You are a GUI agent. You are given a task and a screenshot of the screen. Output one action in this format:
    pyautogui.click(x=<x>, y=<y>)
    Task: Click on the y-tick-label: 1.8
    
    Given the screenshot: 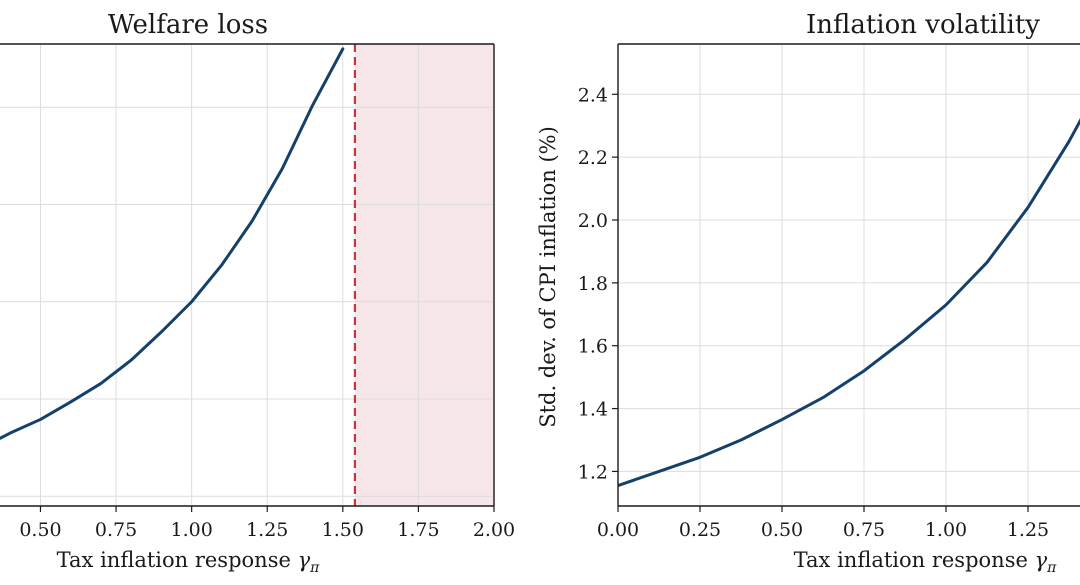 What is the action you would take?
    pyautogui.click(x=593, y=284)
    